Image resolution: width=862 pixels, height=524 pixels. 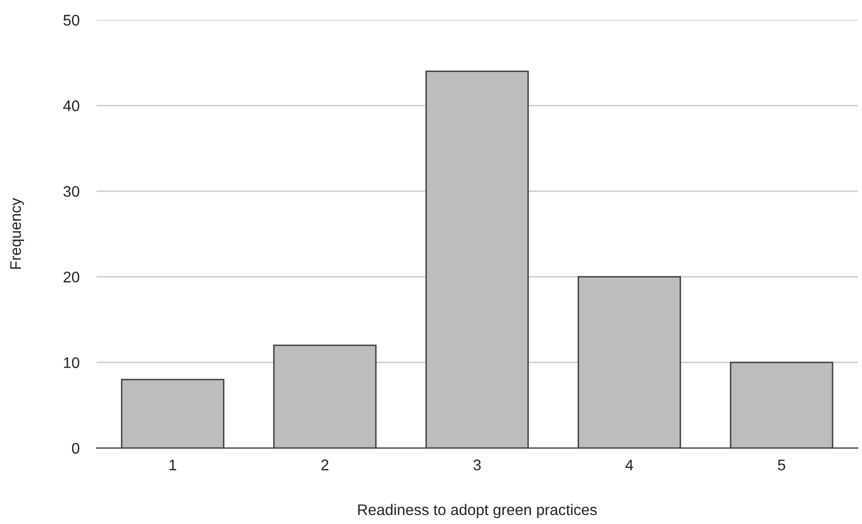 I want to click on x-axis-title: Readiness to adopt green practices, so click(x=477, y=511).